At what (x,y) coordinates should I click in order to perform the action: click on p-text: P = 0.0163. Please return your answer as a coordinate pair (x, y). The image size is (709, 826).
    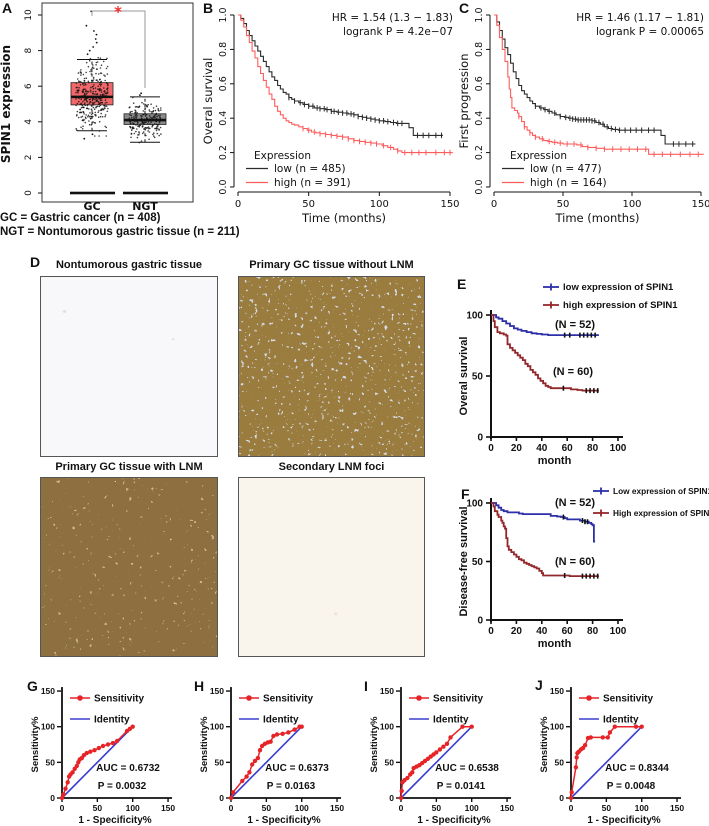
    Looking at the image, I should click on (291, 786).